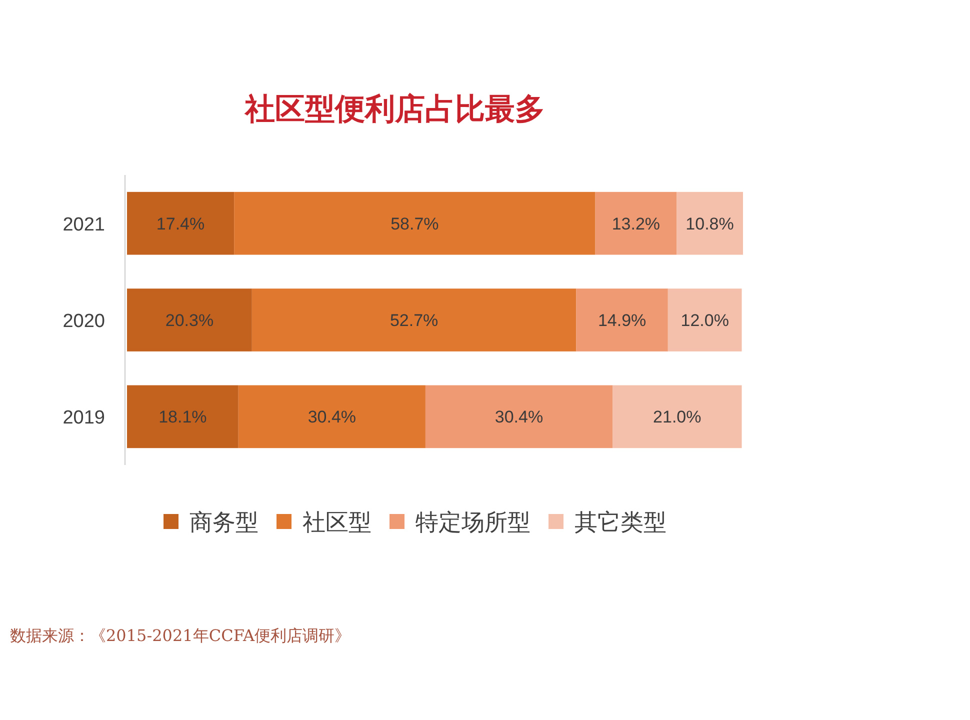 This screenshot has width=970, height=720. I want to click on annotation: 数据来源：《2015-2021年CCFA便利店调研》, so click(180, 635).